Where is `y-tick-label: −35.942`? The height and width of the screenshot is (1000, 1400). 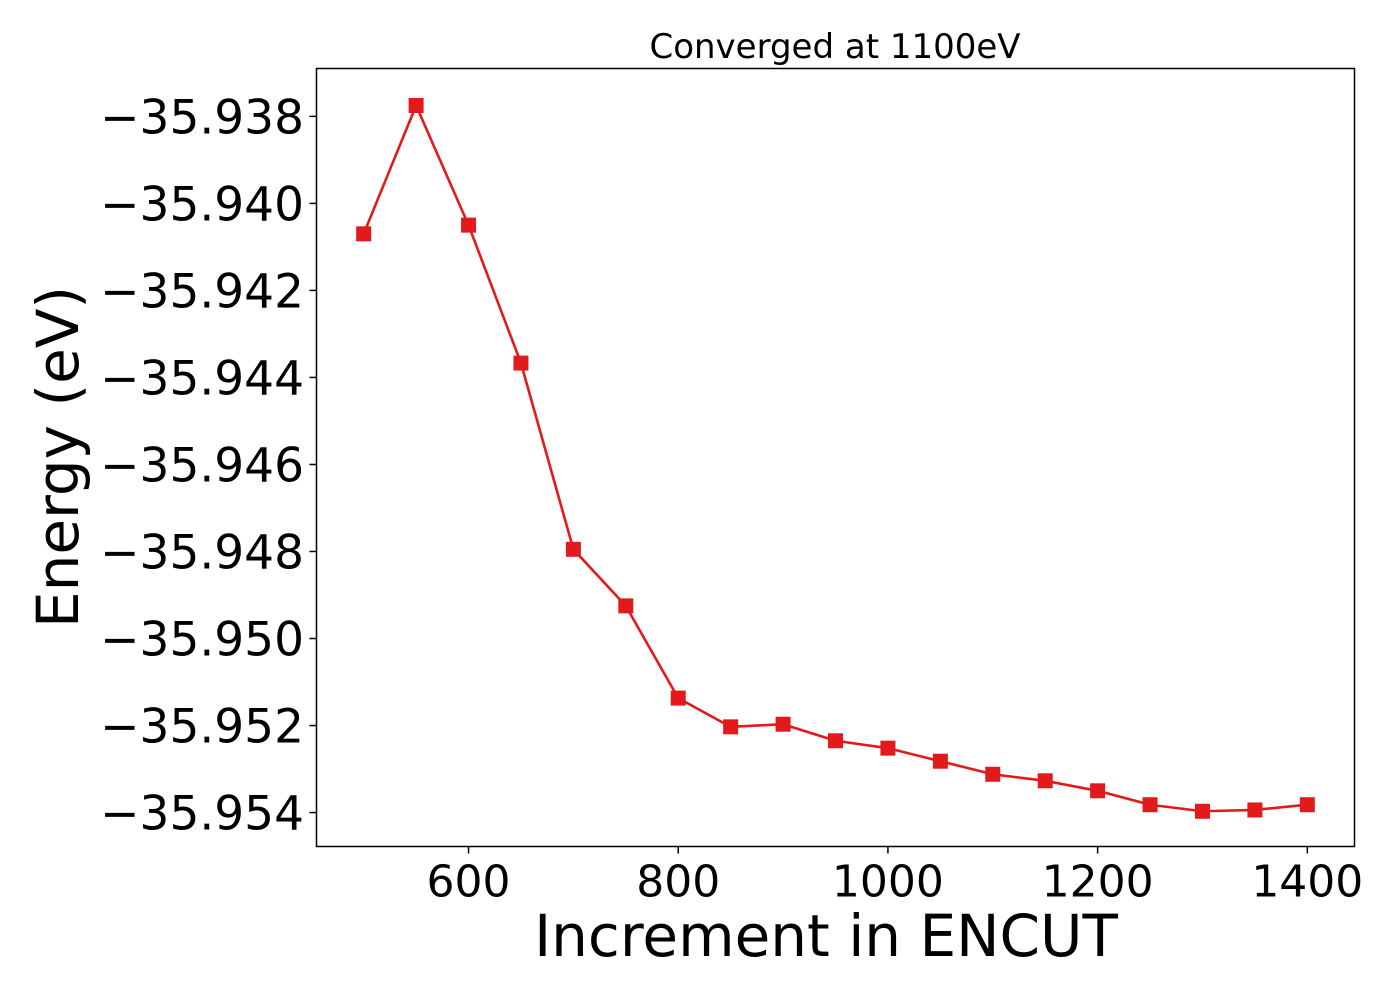 y-tick-label: −35.942 is located at coordinates (202, 291).